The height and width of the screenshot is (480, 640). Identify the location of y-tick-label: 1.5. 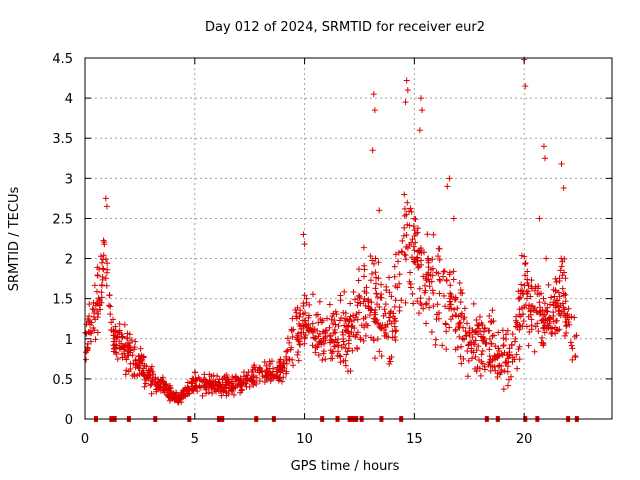
(62, 300).